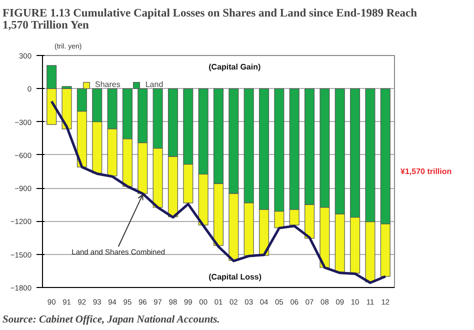 This screenshot has width=474, height=330. I want to click on text: ¥1,570 trillion, so click(426, 171).